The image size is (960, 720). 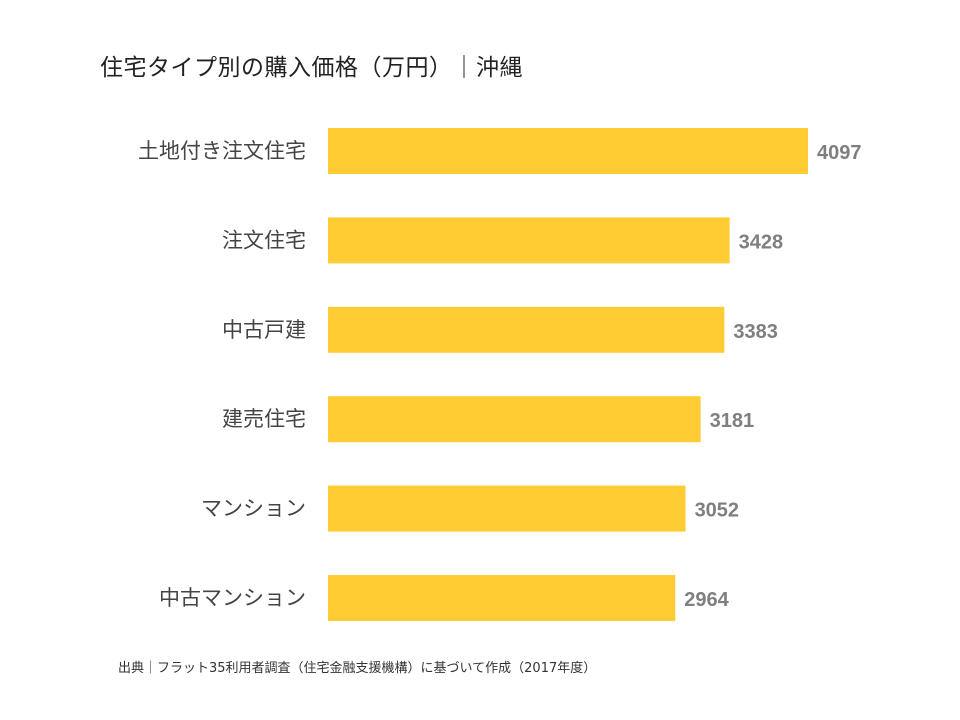 What do you see at coordinates (706, 600) in the screenshot?
I see `data-label: 2964` at bounding box center [706, 600].